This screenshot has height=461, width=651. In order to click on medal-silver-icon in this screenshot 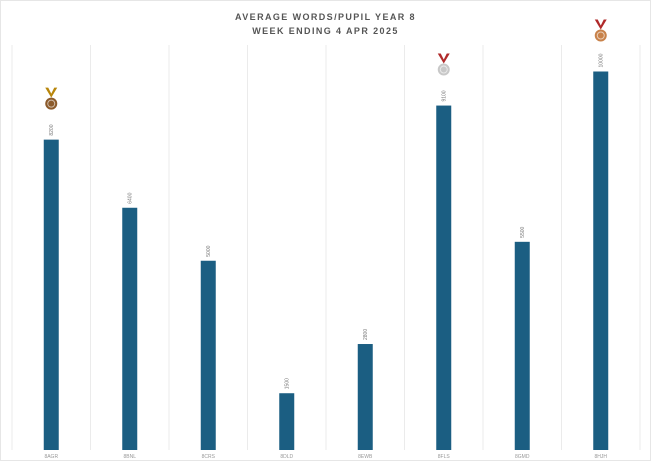, I will do `click(443, 64)`.